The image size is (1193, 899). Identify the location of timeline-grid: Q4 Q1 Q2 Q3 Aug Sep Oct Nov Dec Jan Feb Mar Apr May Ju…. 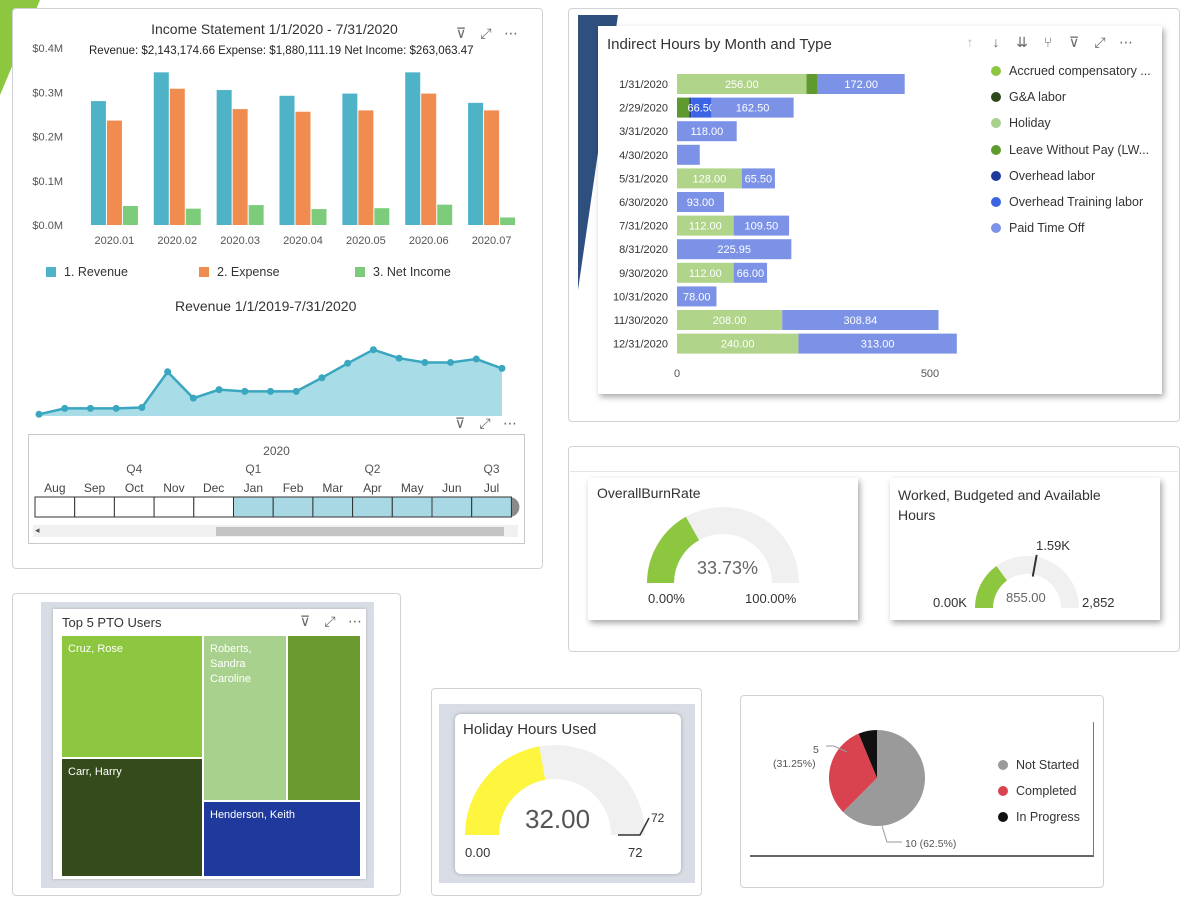
(276, 489).